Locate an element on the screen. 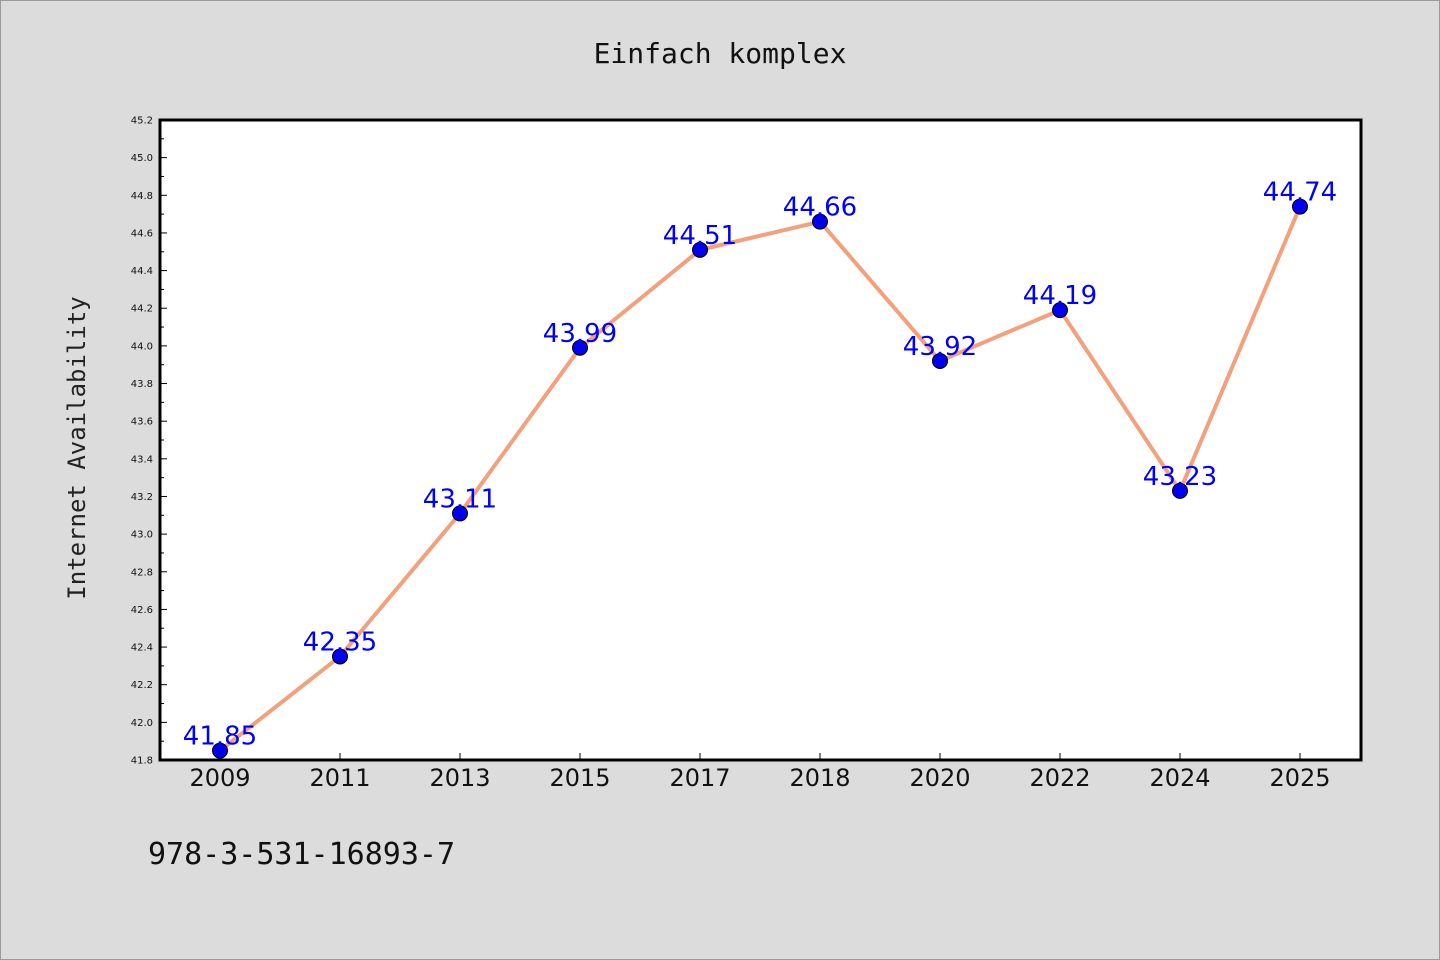 The width and height of the screenshot is (1440, 960). x-tick-label-8: 2024 is located at coordinates (1179, 778).